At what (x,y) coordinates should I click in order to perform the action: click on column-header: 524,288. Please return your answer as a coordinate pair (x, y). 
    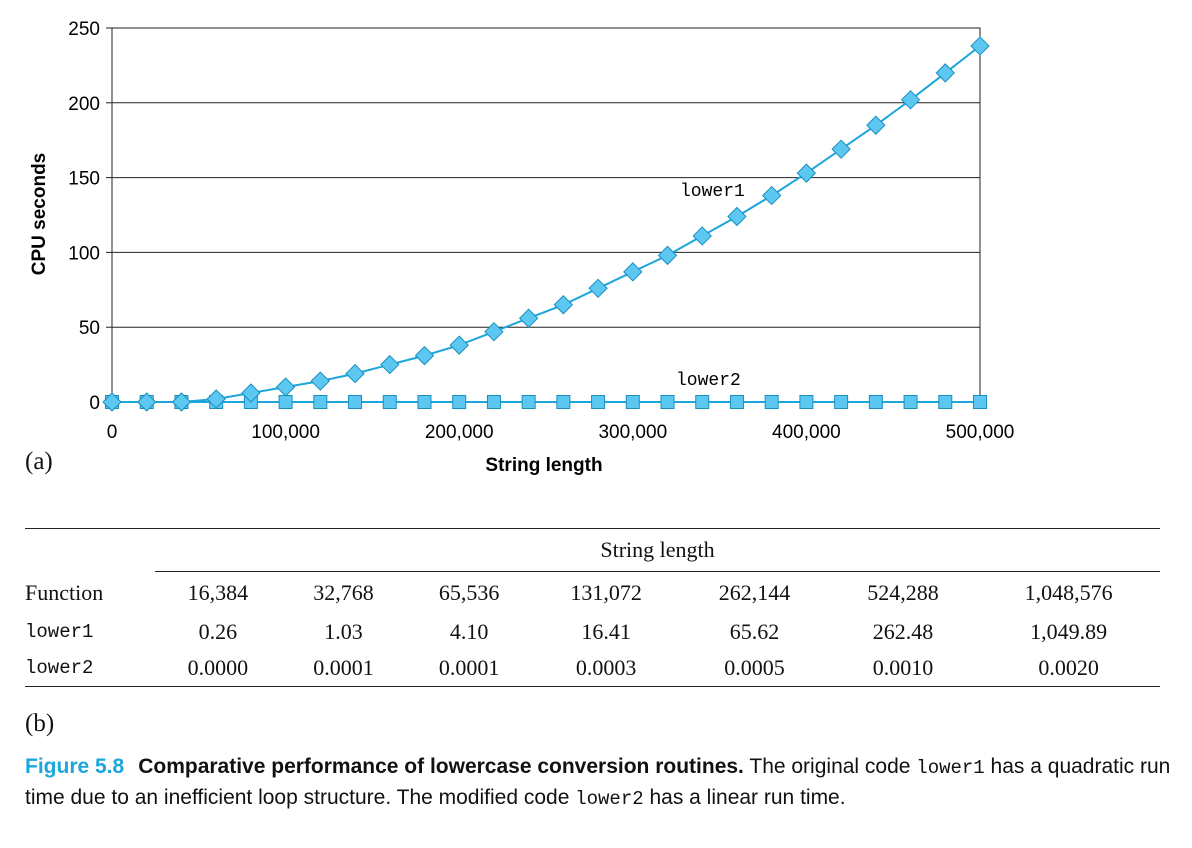
    Looking at the image, I should click on (903, 592).